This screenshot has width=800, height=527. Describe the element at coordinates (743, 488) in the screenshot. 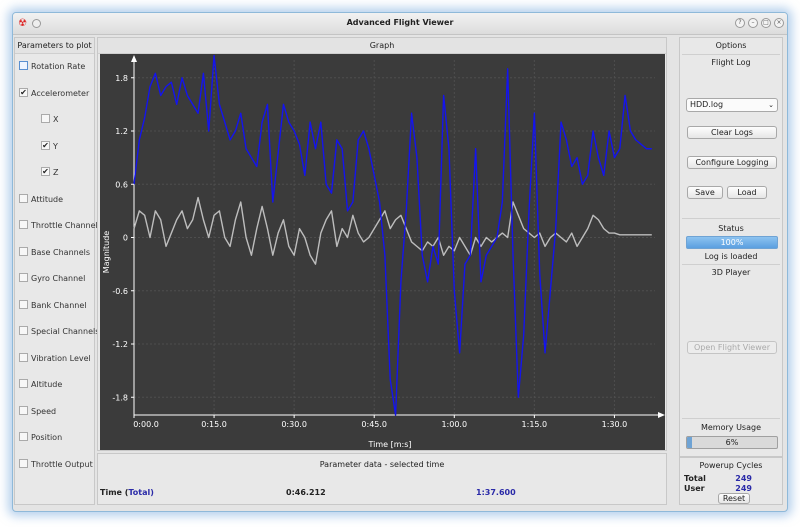

I see `powerup-user-value: 249` at that location.